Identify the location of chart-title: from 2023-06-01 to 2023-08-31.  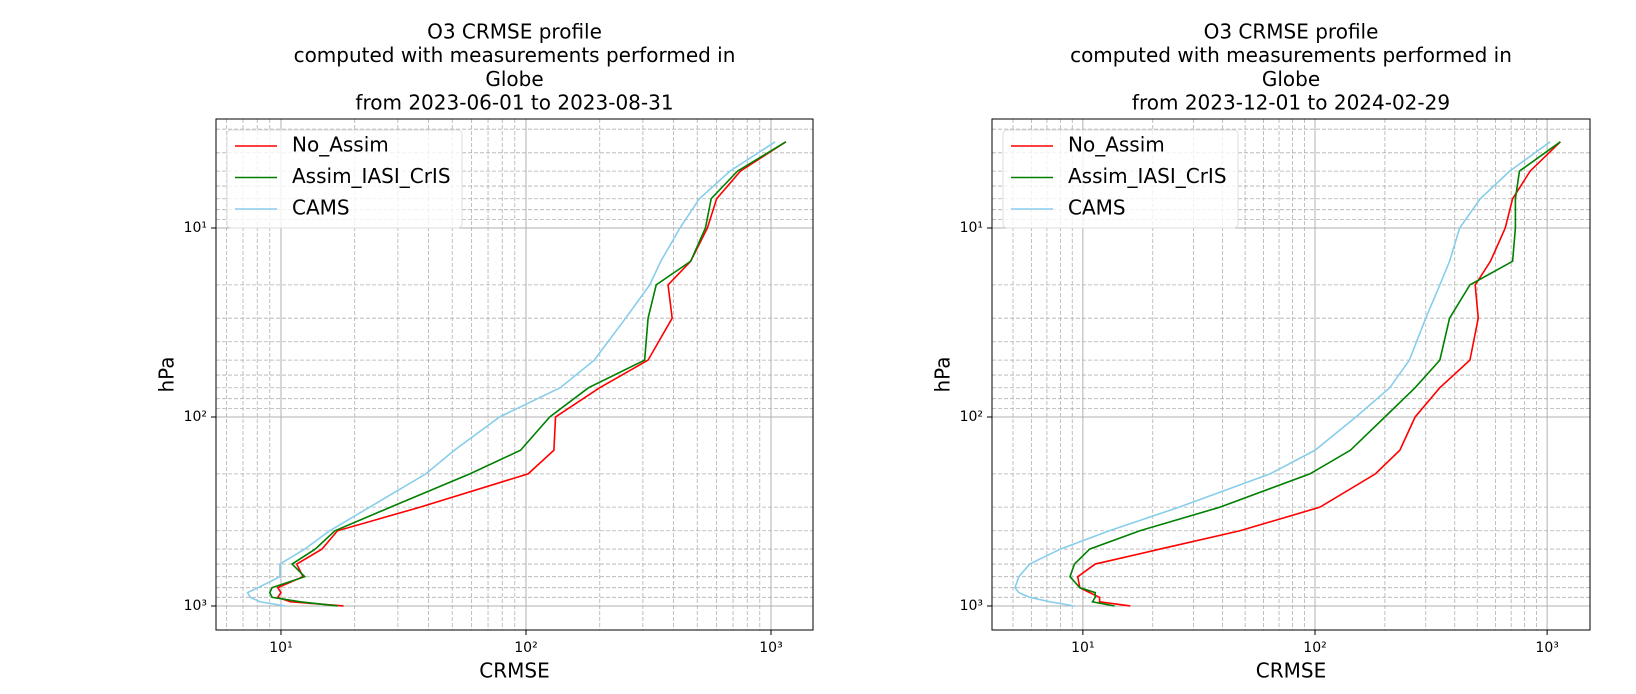
(514, 103).